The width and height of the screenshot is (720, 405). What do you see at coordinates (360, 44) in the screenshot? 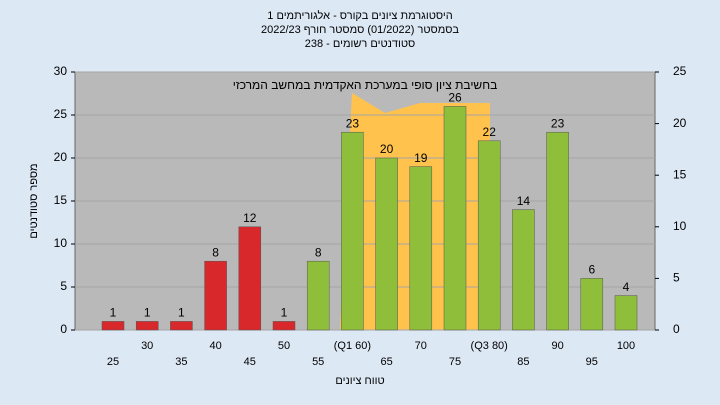
I see `chart-subtitle: סטודנטים רשומים - 238` at bounding box center [360, 44].